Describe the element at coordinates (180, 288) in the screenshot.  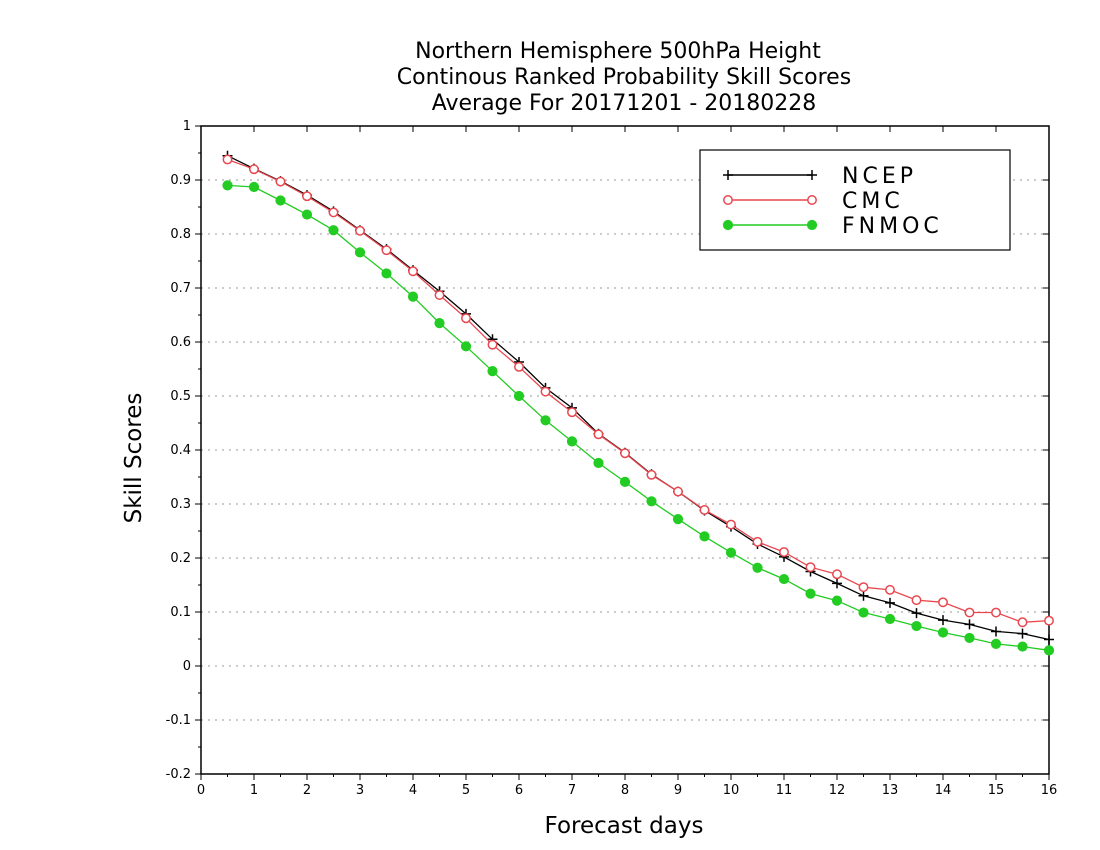
I see `y-tick-label: 0.7` at that location.